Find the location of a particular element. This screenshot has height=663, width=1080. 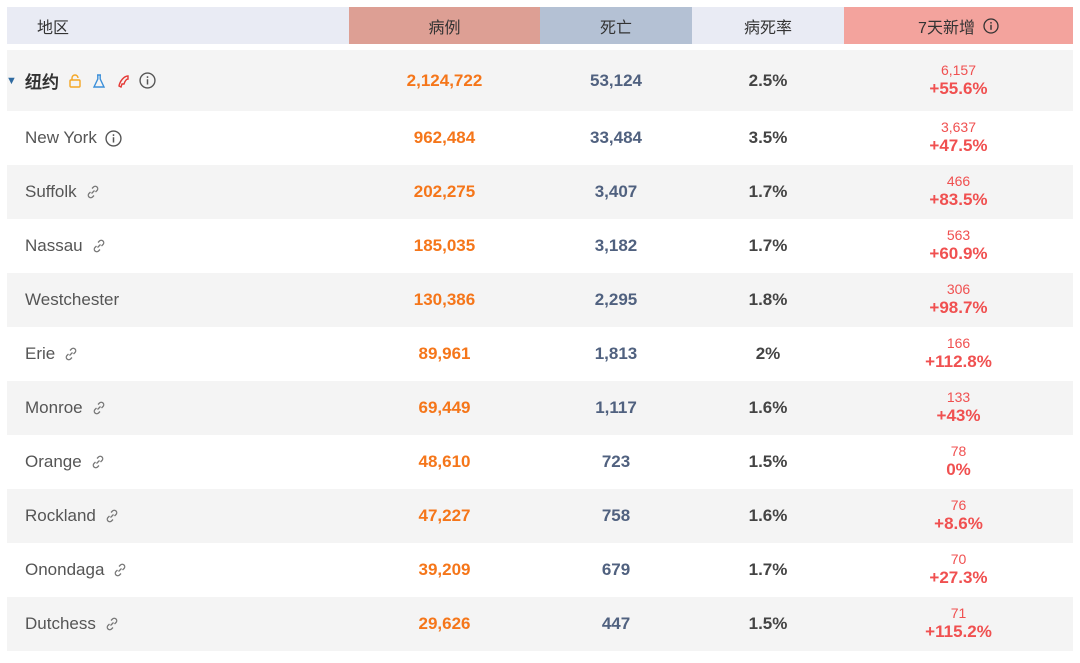

table-row: Orange 48,610 723 1.5% 78 0% is located at coordinates (540, 462).